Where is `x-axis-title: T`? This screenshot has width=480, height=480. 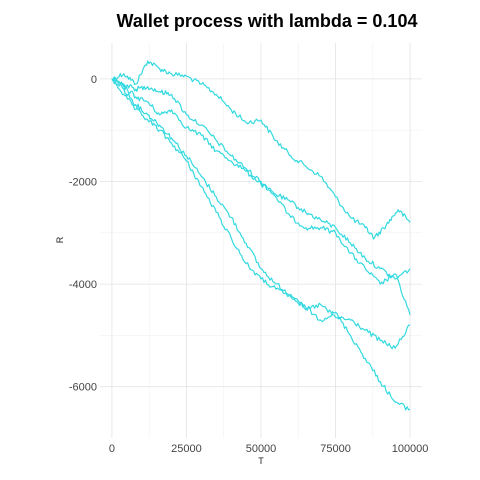
x-axis-title: T is located at coordinates (261, 461).